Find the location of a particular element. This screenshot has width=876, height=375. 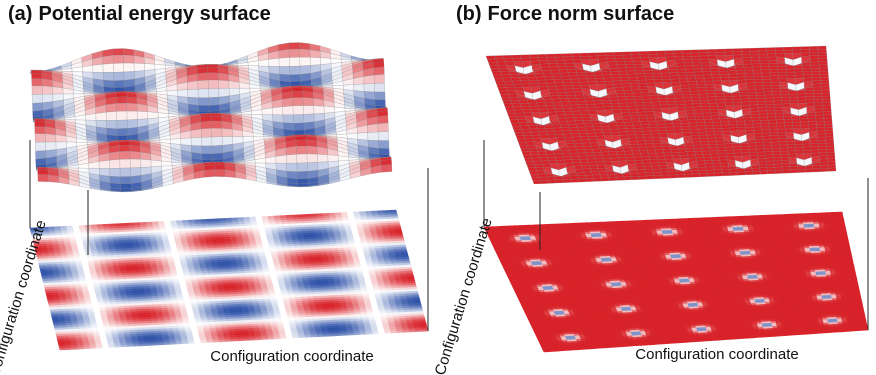

panel-b-title: (b) Force norm surface is located at coordinates (565, 14).